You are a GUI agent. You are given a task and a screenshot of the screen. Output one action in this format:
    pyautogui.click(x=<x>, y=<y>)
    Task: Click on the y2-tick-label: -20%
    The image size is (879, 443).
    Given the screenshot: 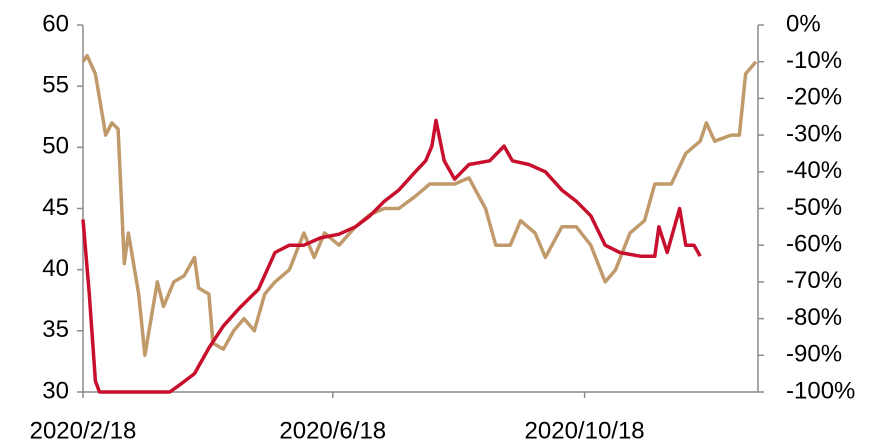 What is the action you would take?
    pyautogui.click(x=814, y=97)
    